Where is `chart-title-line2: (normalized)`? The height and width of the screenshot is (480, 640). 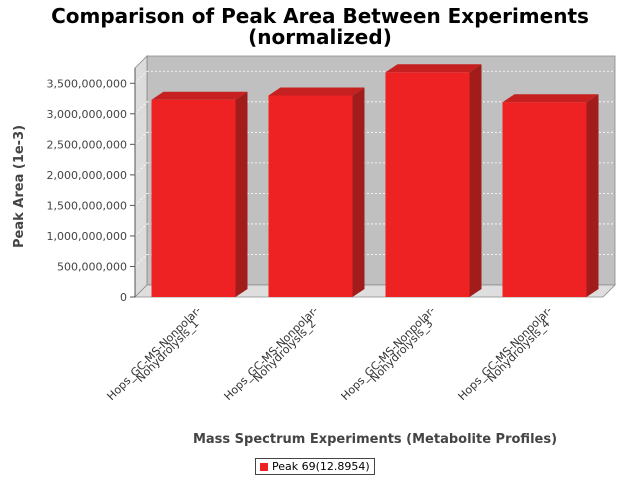
chart-title-line2: (normalized) is located at coordinates (320, 37).